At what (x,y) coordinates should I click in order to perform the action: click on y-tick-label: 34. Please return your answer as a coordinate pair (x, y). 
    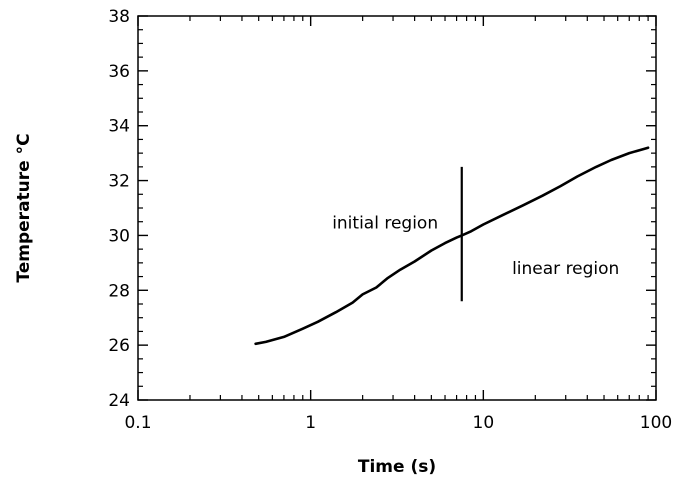
    Looking at the image, I should click on (119, 127).